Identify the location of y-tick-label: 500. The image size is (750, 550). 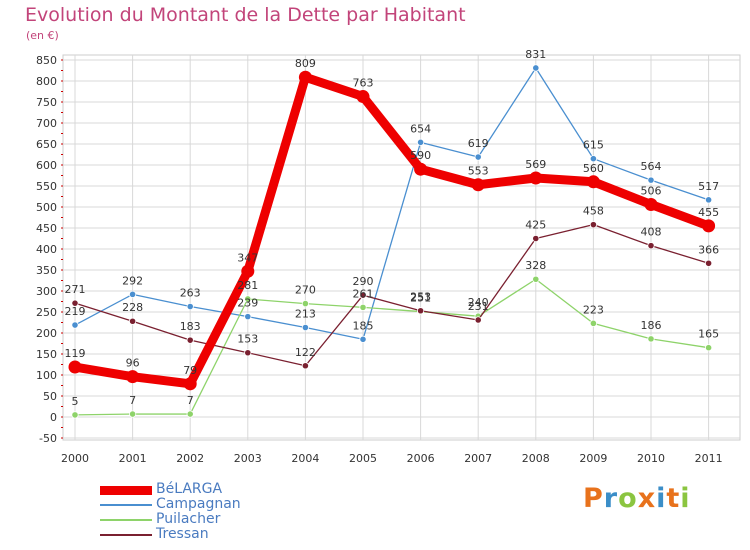
(46, 207).